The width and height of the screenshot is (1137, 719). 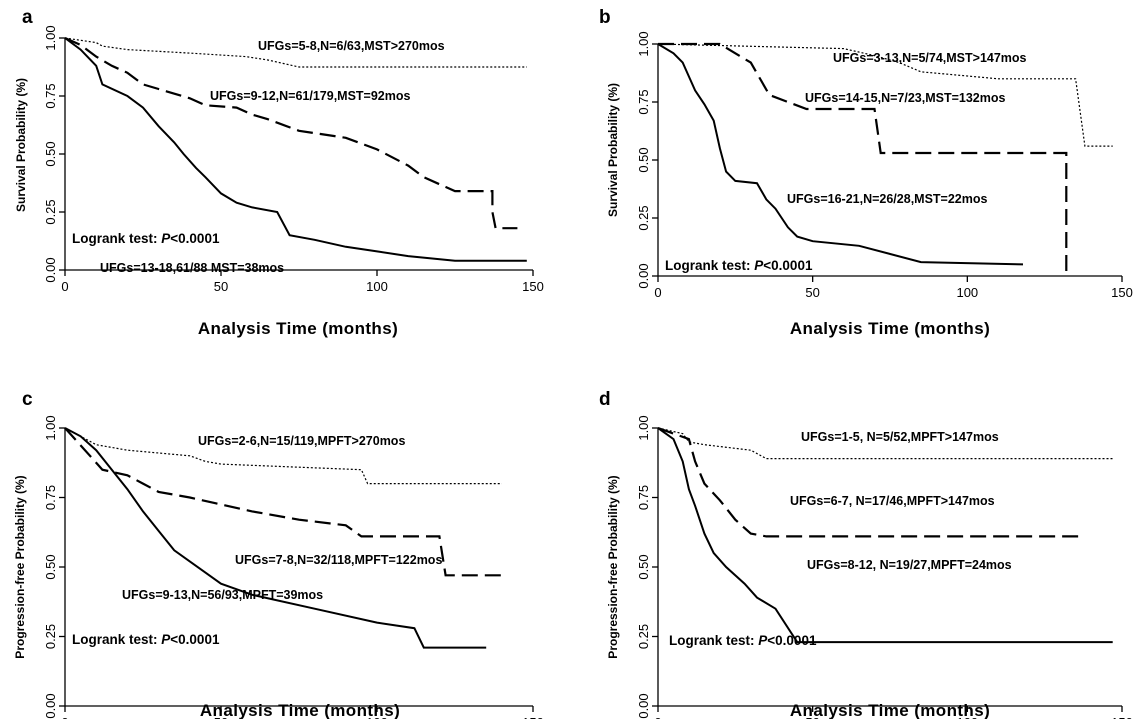 What do you see at coordinates (605, 17) in the screenshot?
I see `panel-letter: b` at bounding box center [605, 17].